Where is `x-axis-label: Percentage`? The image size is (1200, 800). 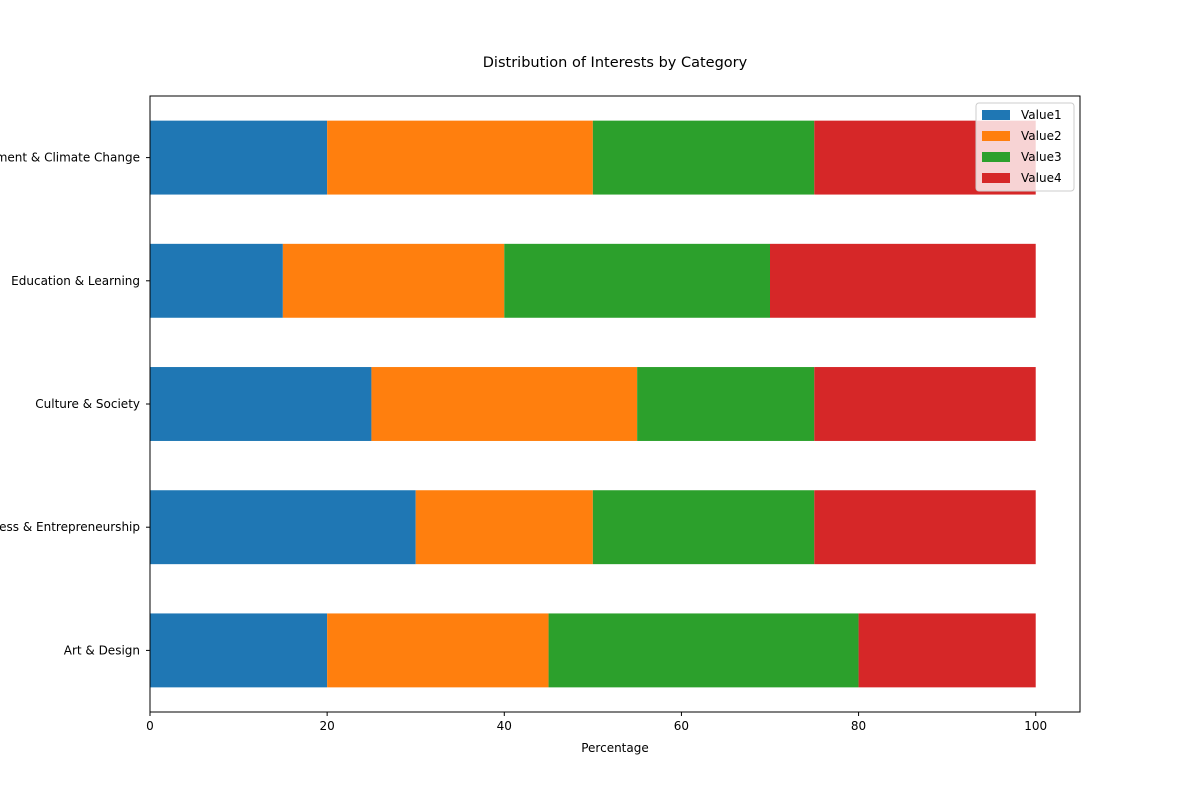 x-axis-label: Percentage is located at coordinates (615, 748).